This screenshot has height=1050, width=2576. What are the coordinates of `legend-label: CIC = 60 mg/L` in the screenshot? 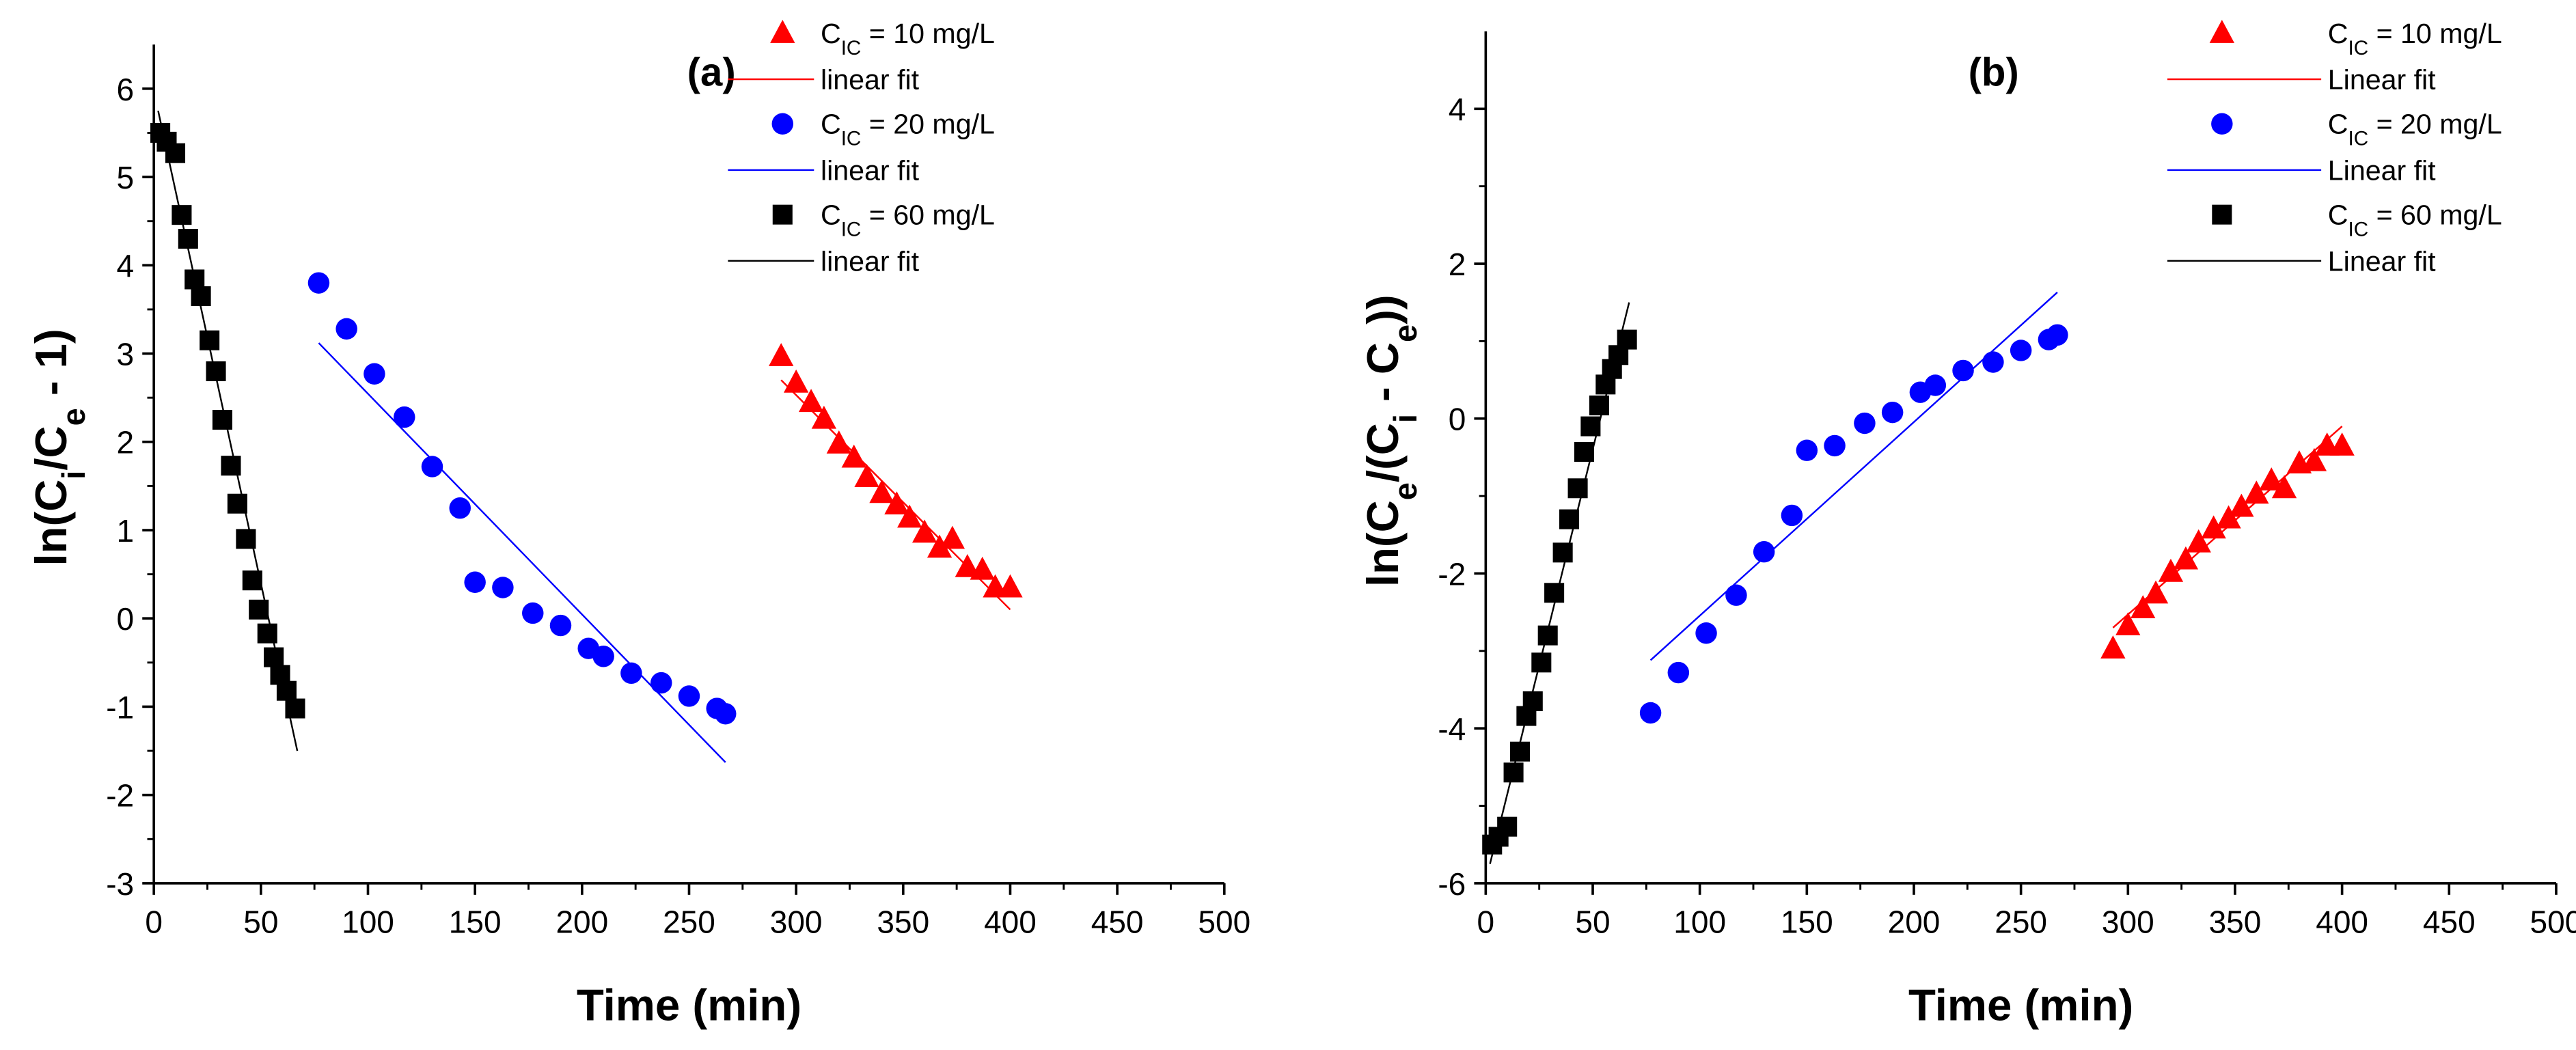 It's located at (908, 220).